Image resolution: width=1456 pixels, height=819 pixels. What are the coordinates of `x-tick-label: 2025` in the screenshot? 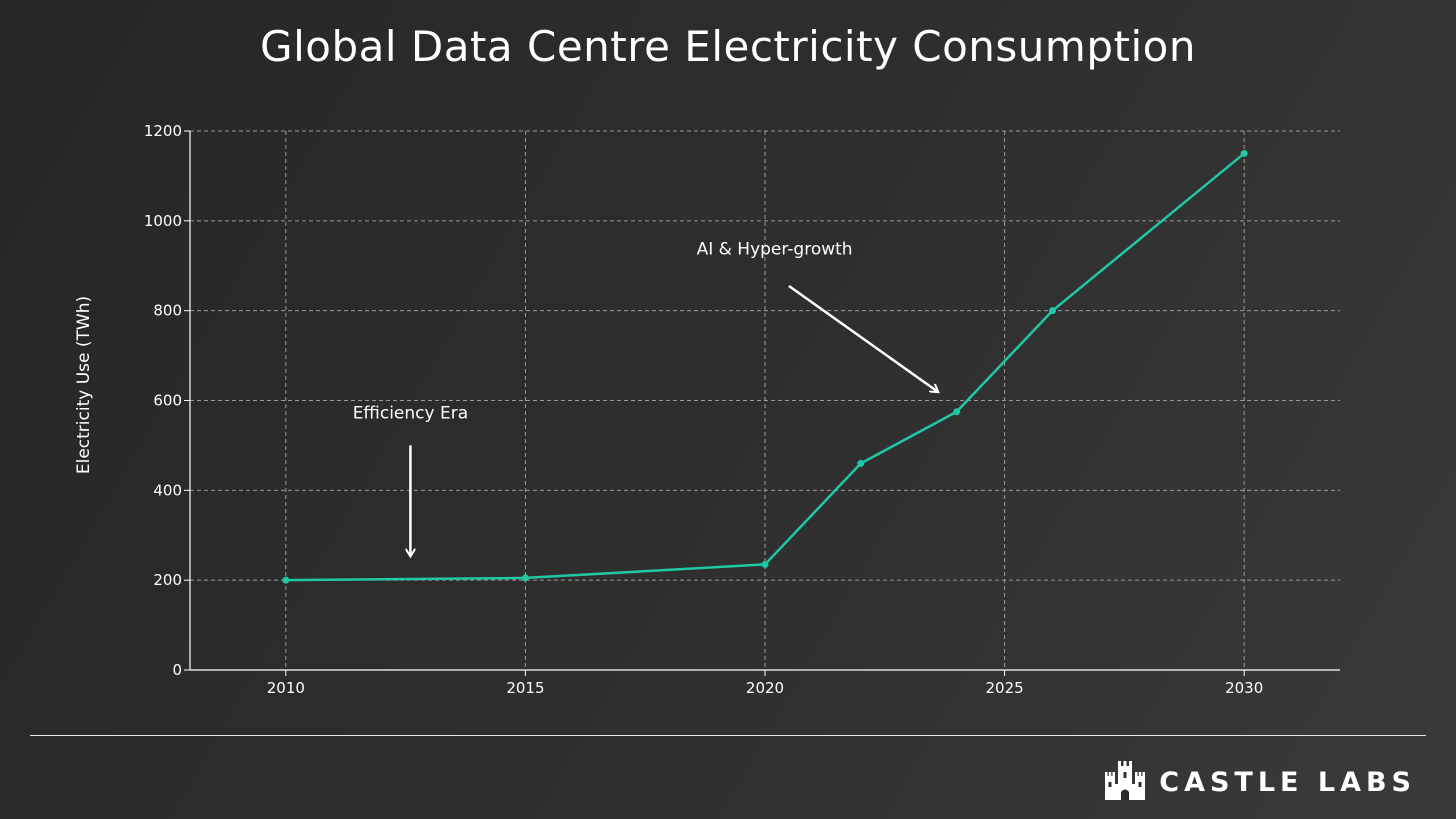 It's located at (1004, 688).